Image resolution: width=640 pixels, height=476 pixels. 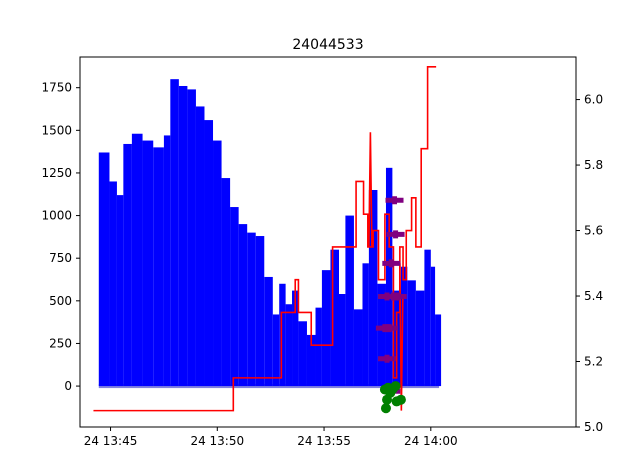 What do you see at coordinates (593, 296) in the screenshot?
I see `y-right-tick-label: 5.4` at bounding box center [593, 296].